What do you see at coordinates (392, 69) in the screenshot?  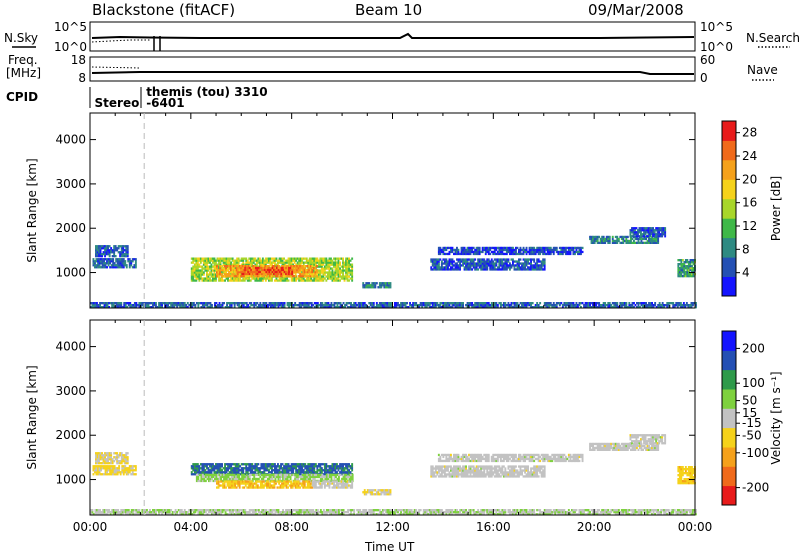 I see `freq-panel: Freq. [MHz] 18 8 60 0 Nave` at bounding box center [392, 69].